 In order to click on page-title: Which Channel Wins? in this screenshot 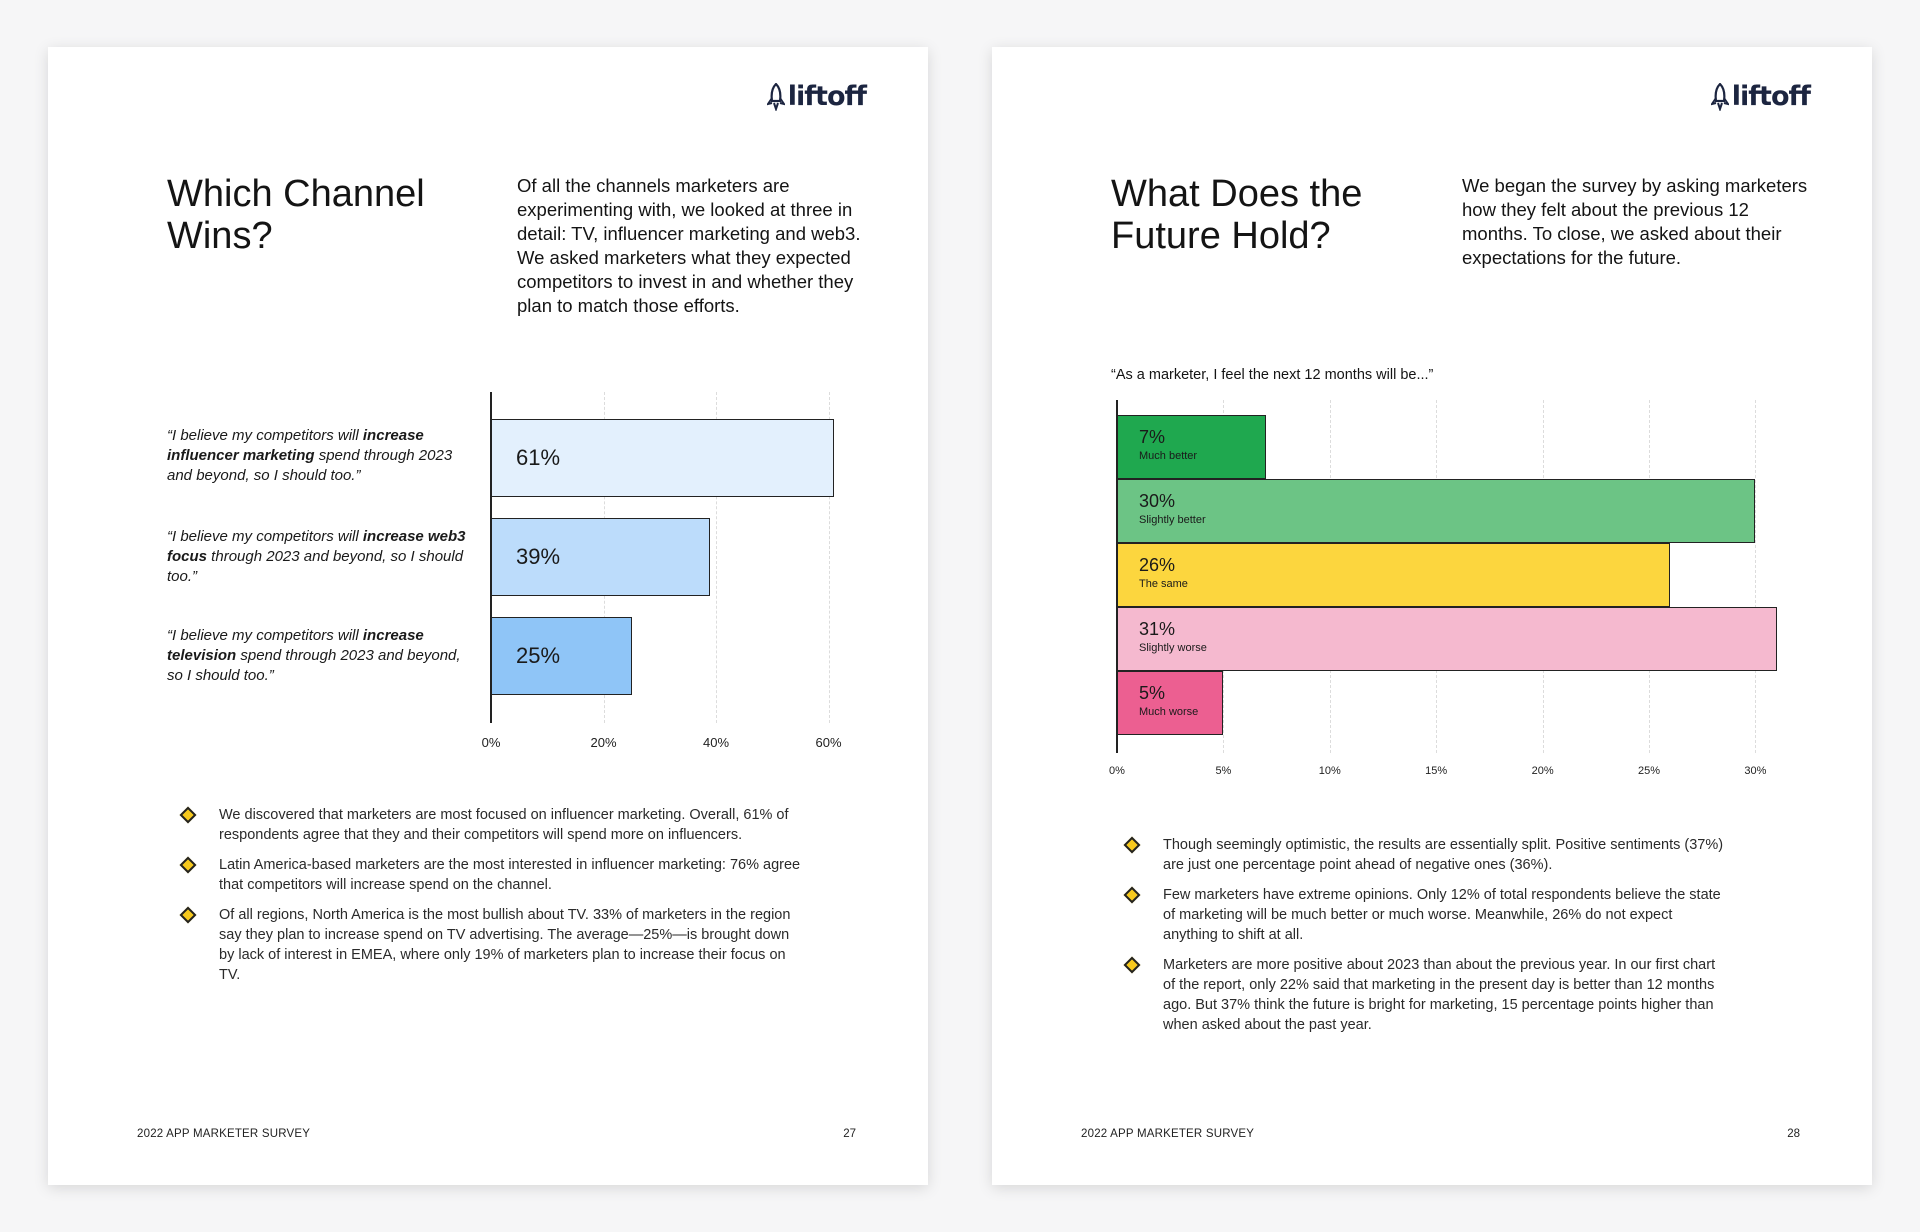, I will do `click(296, 215)`.